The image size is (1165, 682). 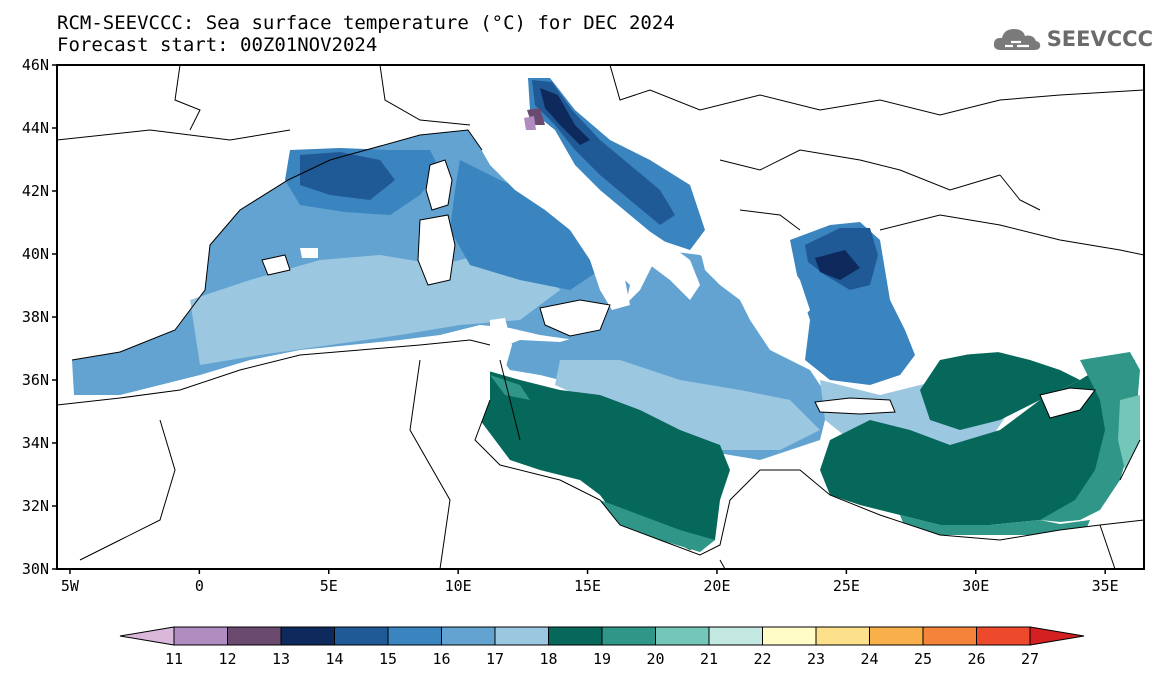 What do you see at coordinates (35, 569) in the screenshot?
I see `lat-tick-label: 30N` at bounding box center [35, 569].